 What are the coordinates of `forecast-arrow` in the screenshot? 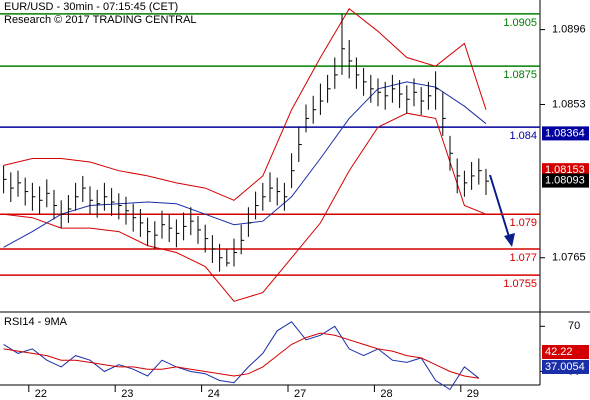 It's located at (500, 207).